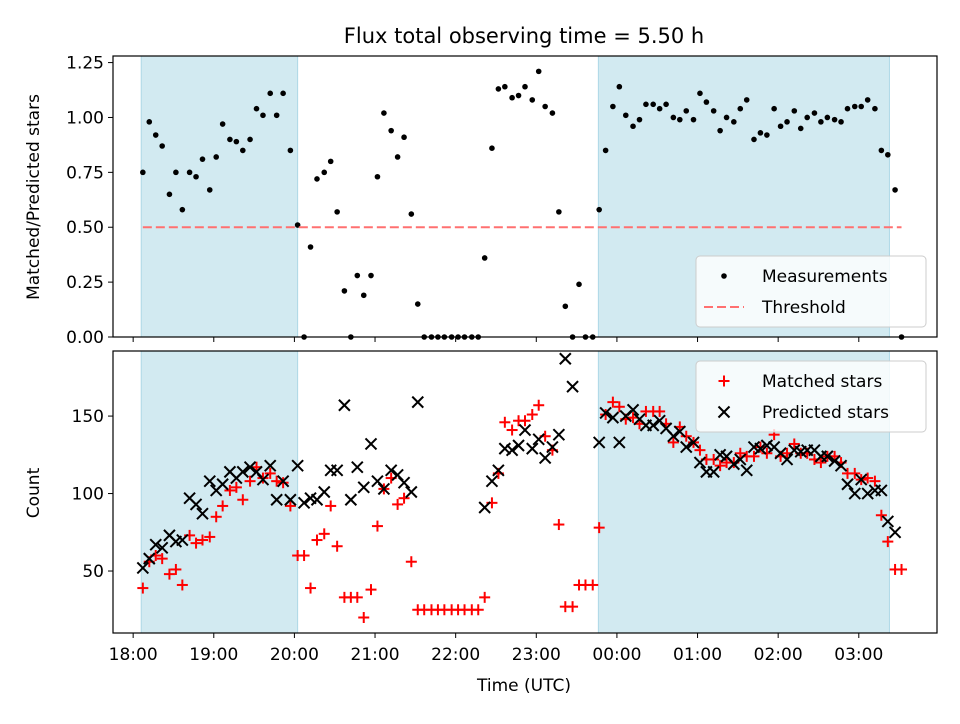 The height and width of the screenshot is (724, 960). What do you see at coordinates (213, 655) in the screenshot?
I see `x-tick-label: 19:00` at bounding box center [213, 655].